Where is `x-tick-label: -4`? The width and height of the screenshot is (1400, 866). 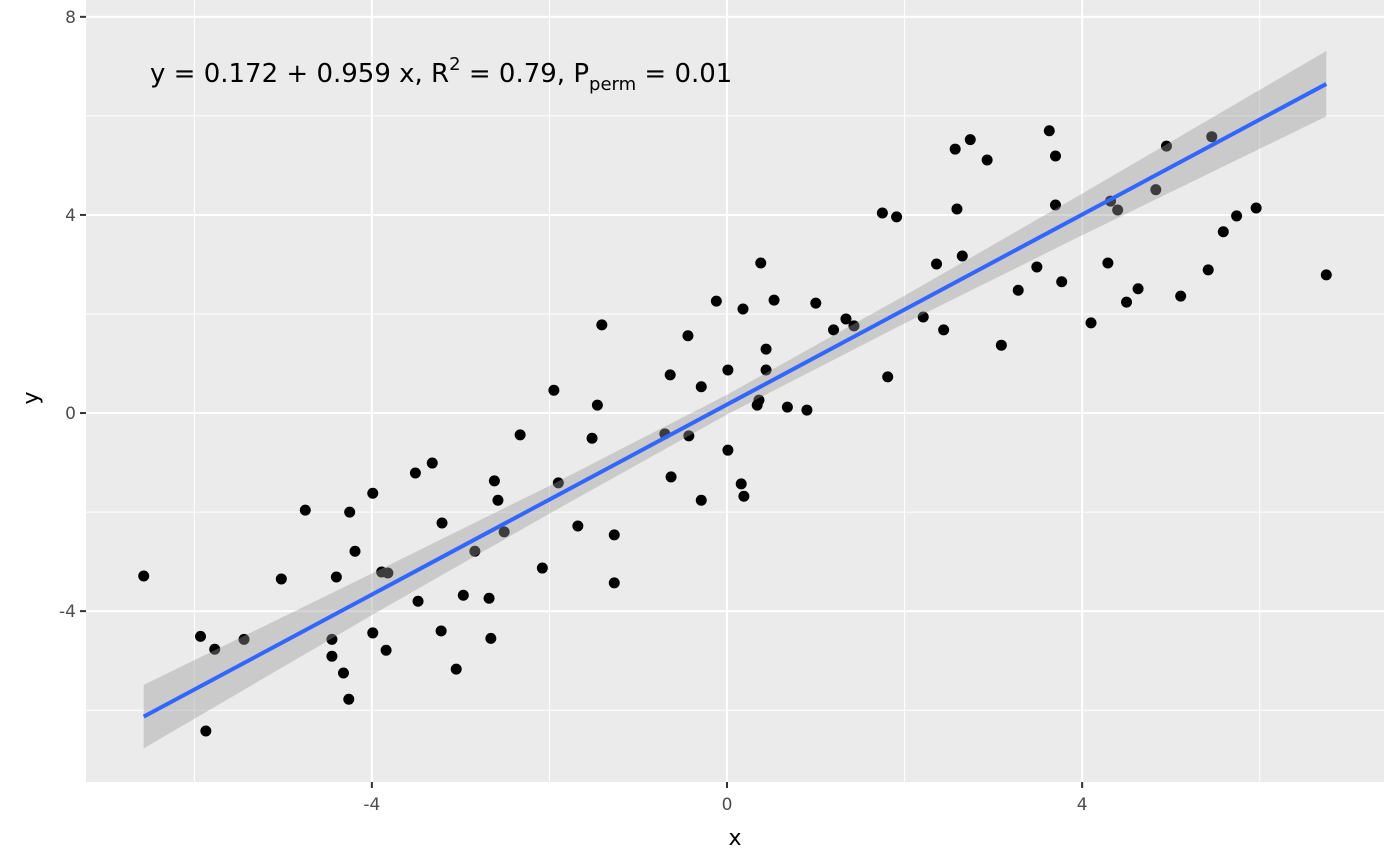
x-tick-label: -4 is located at coordinates (371, 805).